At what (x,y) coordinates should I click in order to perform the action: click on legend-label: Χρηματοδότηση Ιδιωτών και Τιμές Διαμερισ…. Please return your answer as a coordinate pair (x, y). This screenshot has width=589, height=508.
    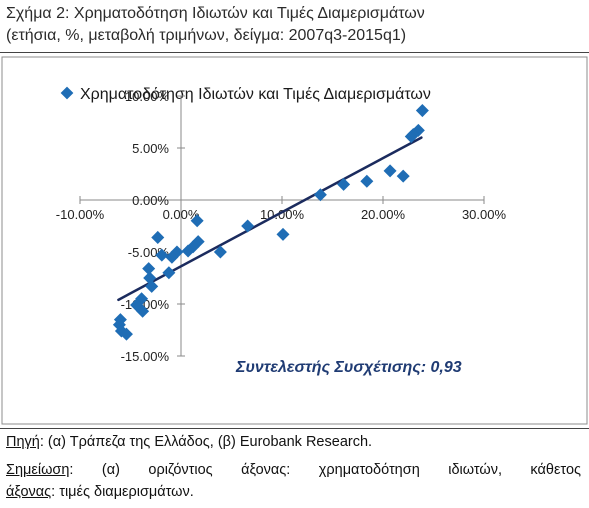
    Looking at the image, I should click on (255, 94).